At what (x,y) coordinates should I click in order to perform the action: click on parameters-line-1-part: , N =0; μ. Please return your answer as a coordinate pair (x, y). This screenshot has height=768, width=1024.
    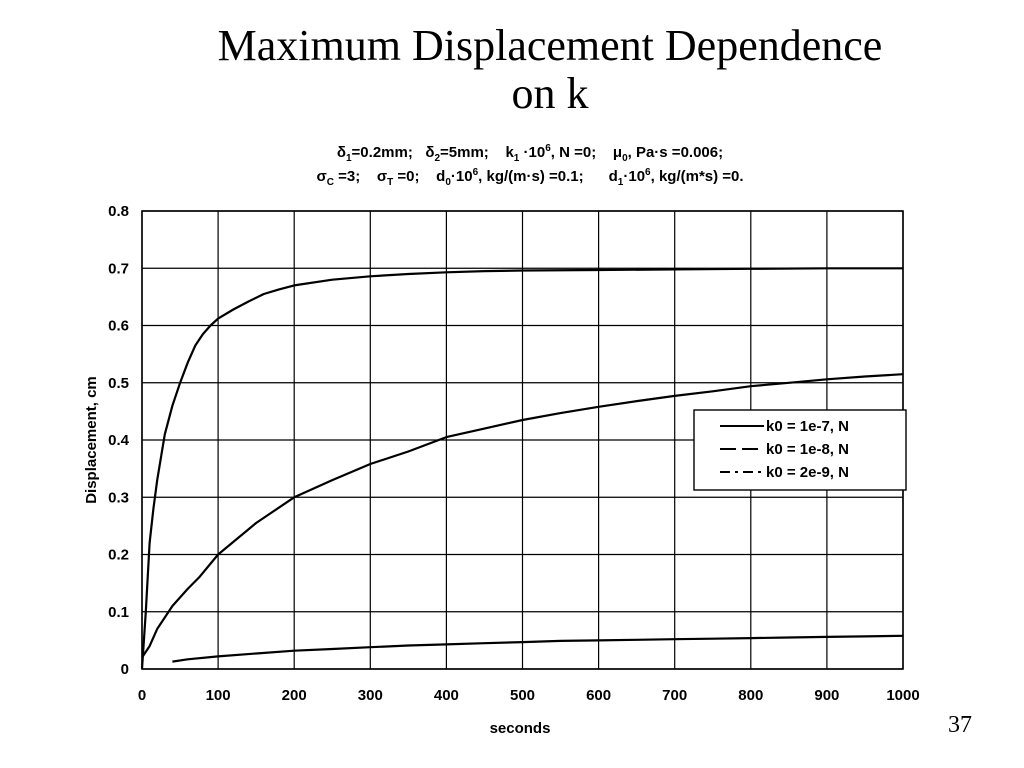
    Looking at the image, I should click on (586, 152).